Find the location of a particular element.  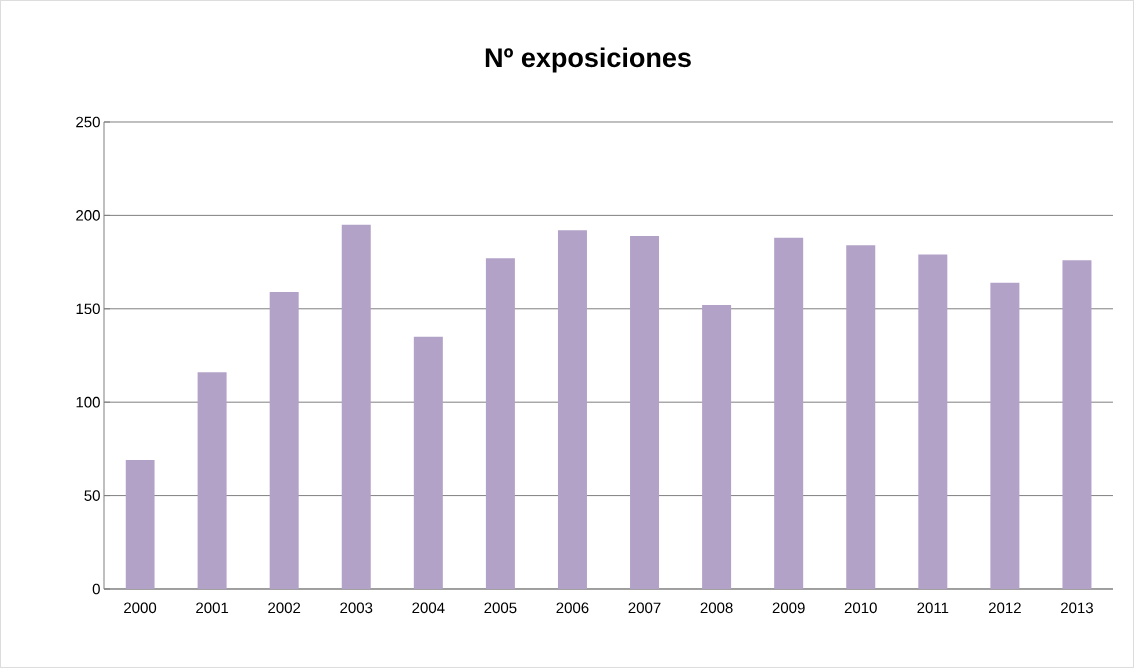

x-tick-label: 2004 is located at coordinates (428, 608).